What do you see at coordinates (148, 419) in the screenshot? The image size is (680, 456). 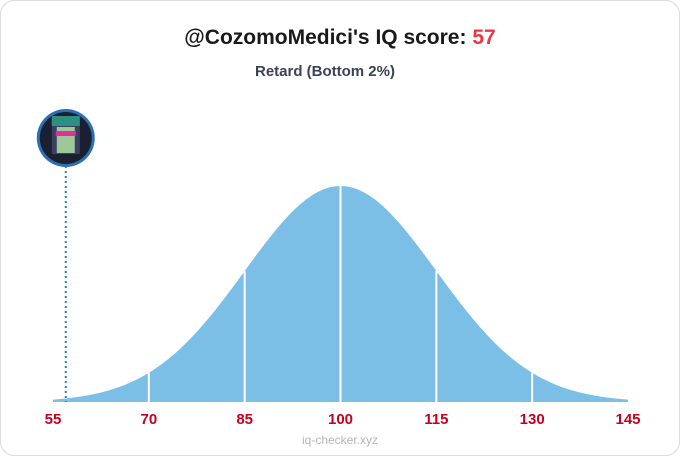 I see `x-tick-label: 70` at bounding box center [148, 419].